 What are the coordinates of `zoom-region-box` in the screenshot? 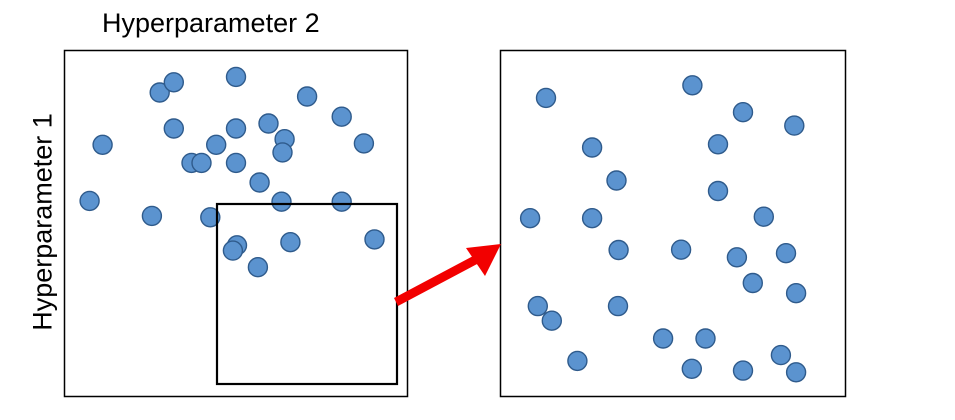 It's located at (307, 294).